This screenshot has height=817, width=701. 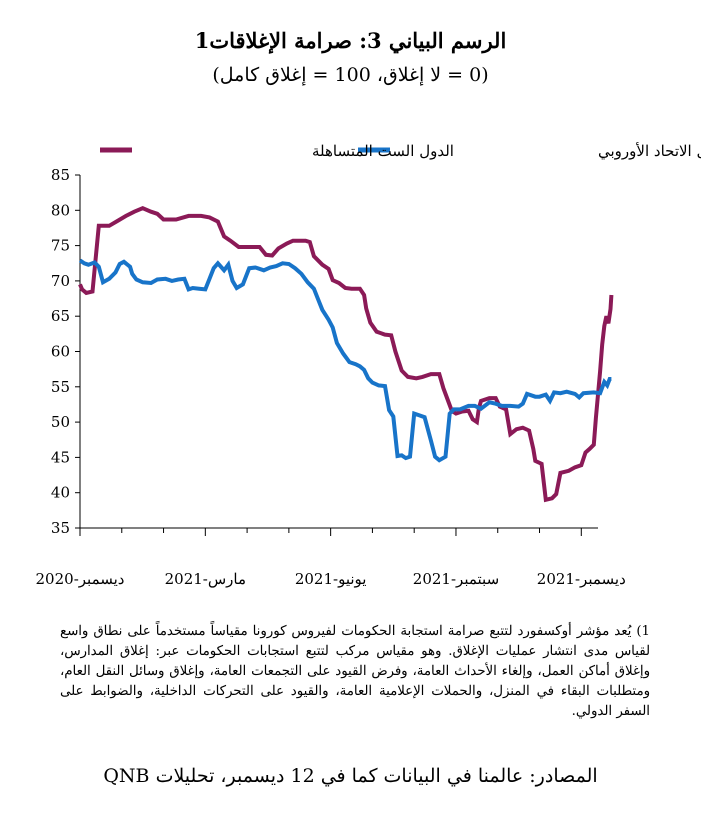 What do you see at coordinates (60, 210) in the screenshot?
I see `y-tick-label: 80` at bounding box center [60, 210].